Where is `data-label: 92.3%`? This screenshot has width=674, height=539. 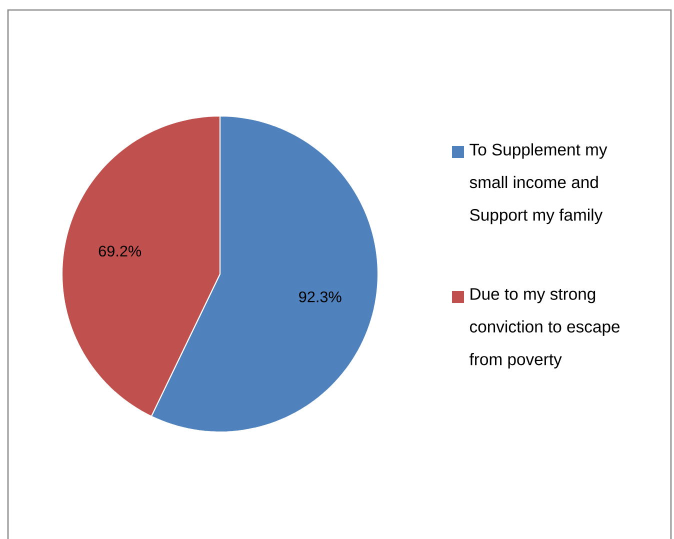
data-label: 92.3% is located at coordinates (320, 296).